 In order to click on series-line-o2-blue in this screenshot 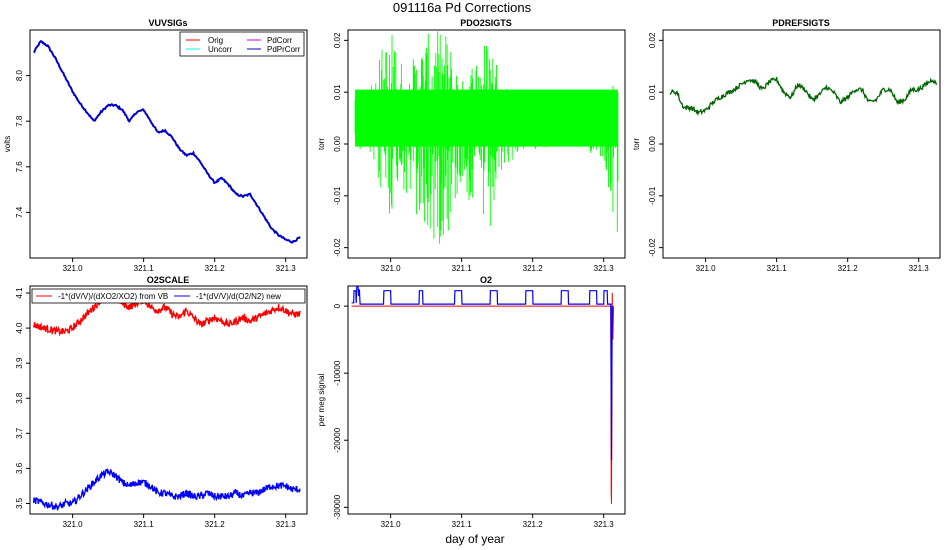, I will do `click(482, 373)`.